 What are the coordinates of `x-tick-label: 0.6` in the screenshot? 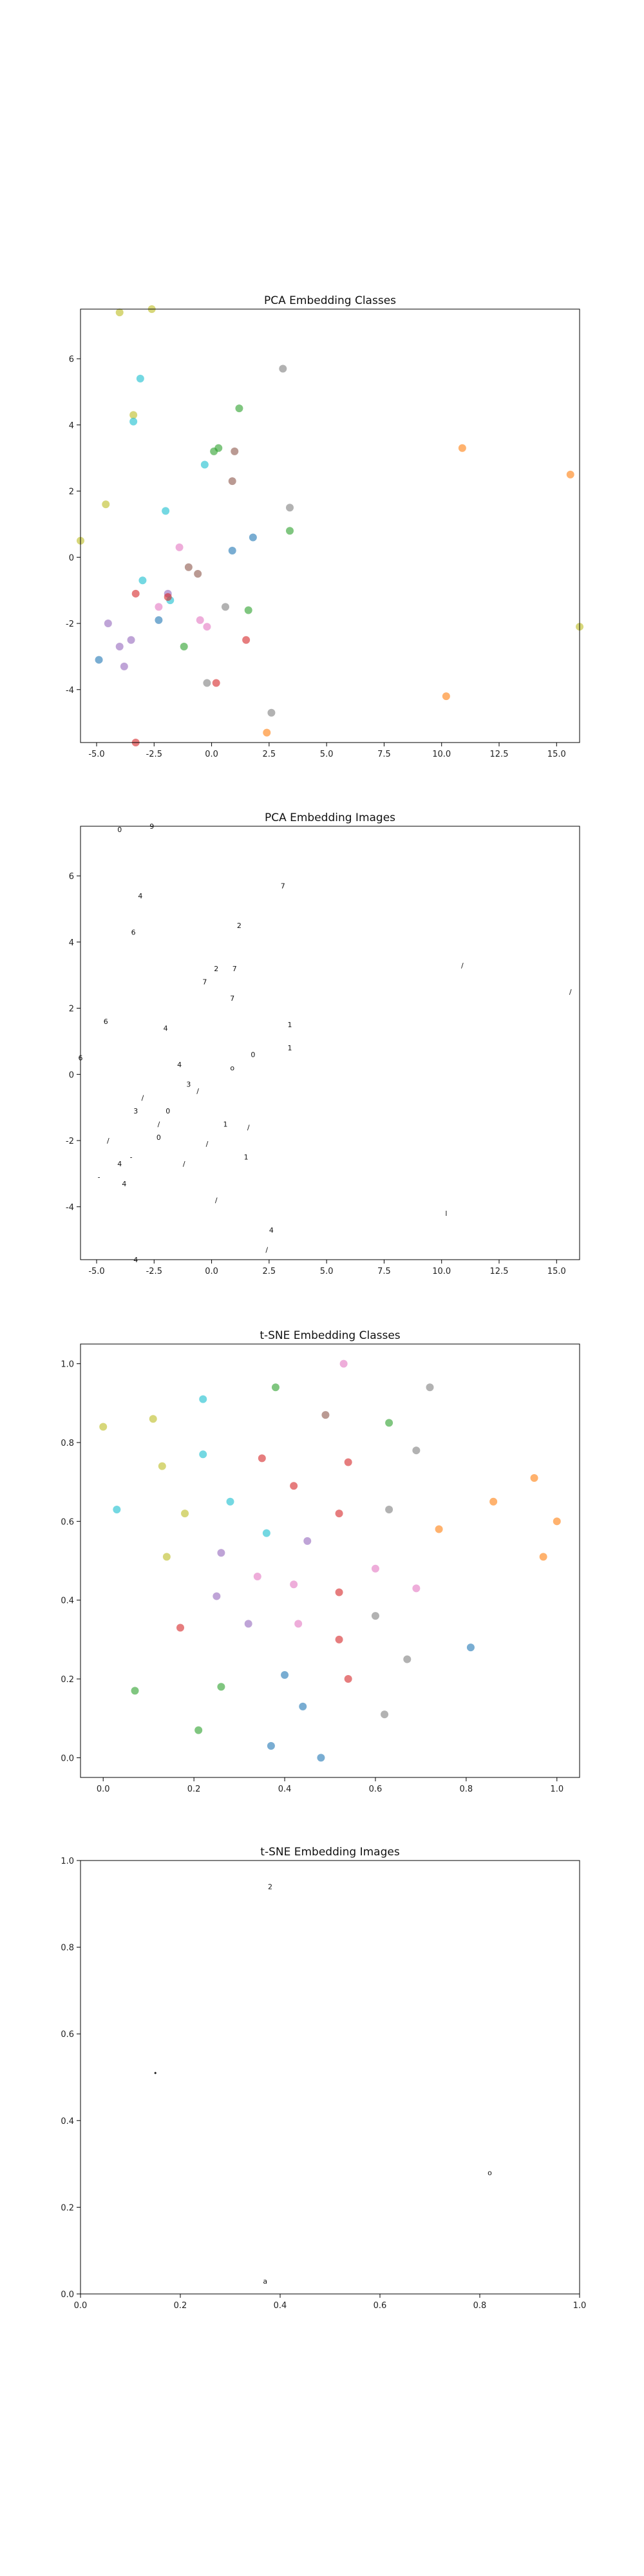 It's located at (381, 2306).